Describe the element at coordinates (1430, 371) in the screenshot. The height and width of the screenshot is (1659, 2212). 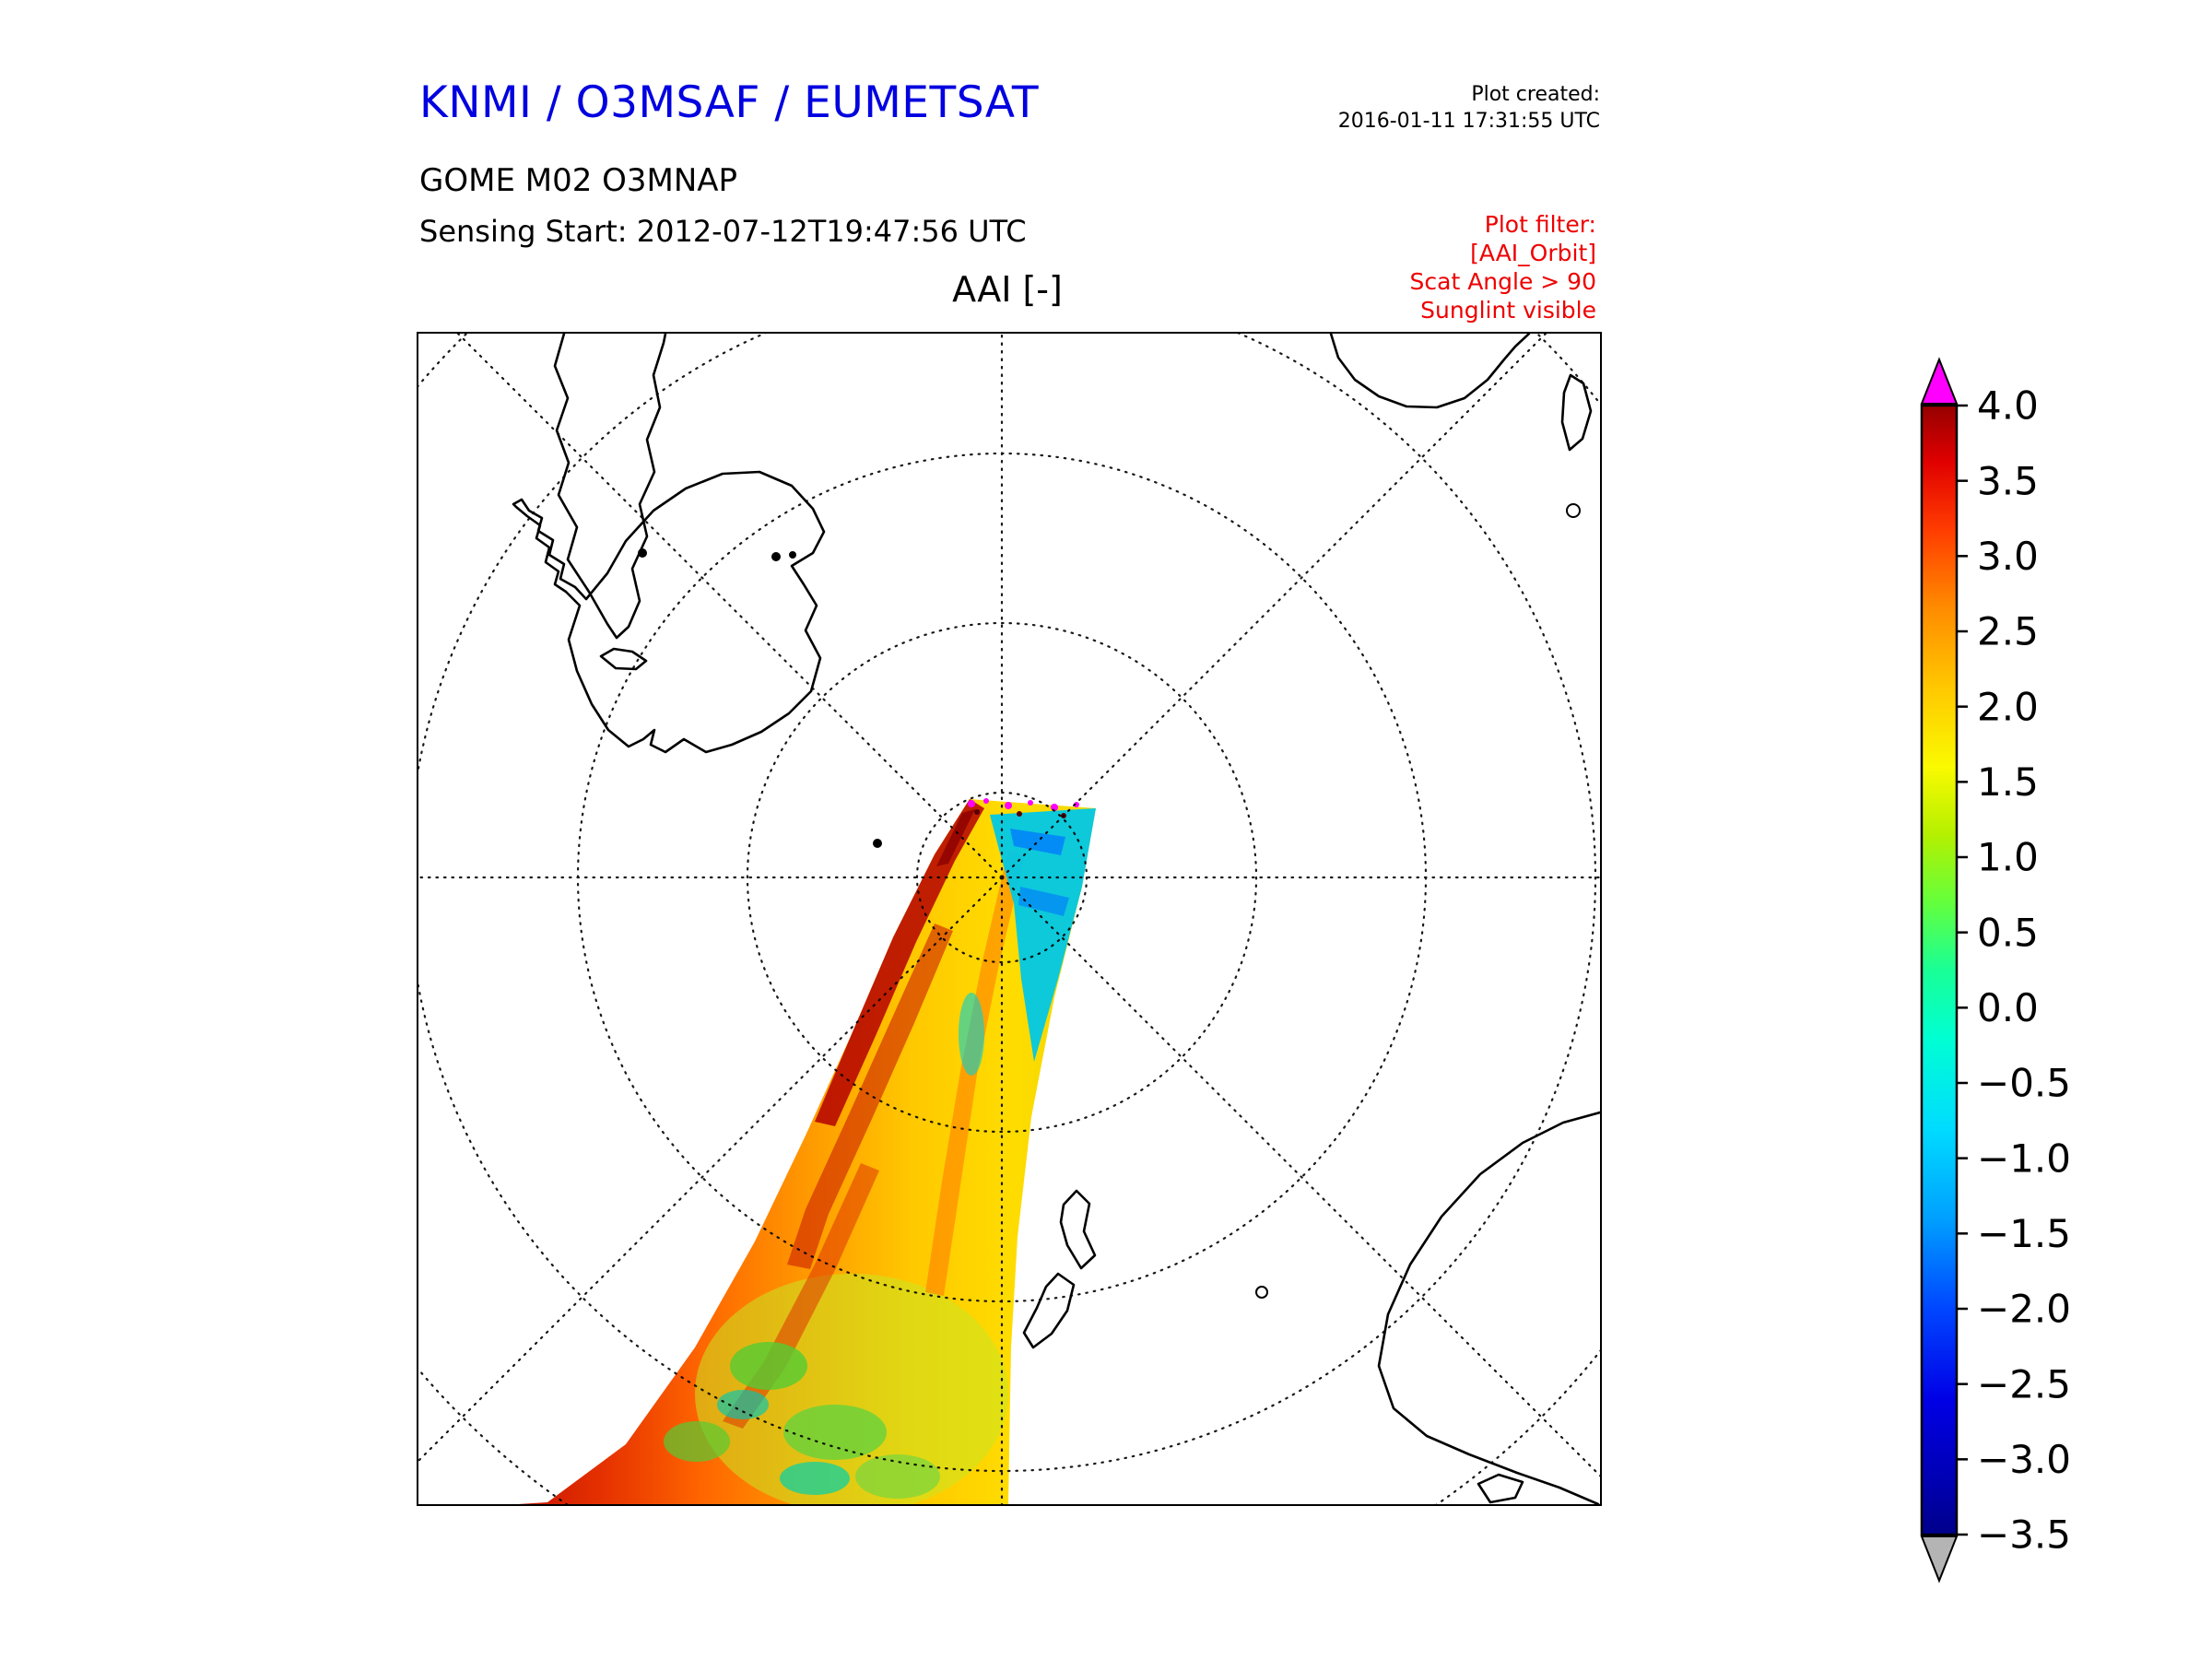
I see `coastline-africa` at that location.